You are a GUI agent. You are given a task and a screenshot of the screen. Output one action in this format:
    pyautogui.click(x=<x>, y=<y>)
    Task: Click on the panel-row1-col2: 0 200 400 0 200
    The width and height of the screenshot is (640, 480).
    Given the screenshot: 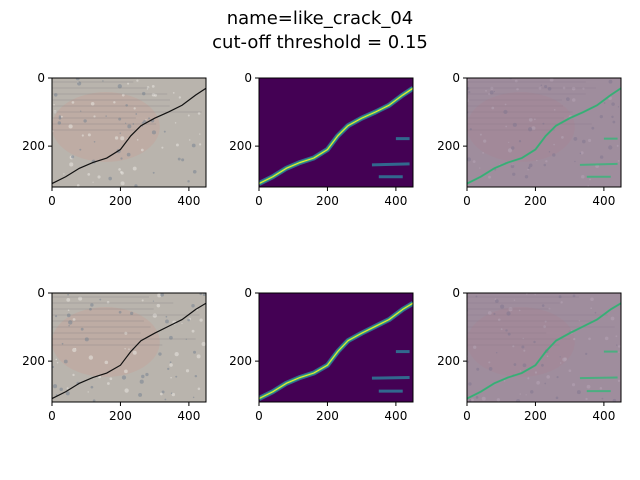 What is the action you would take?
    pyautogui.click(x=321, y=139)
    